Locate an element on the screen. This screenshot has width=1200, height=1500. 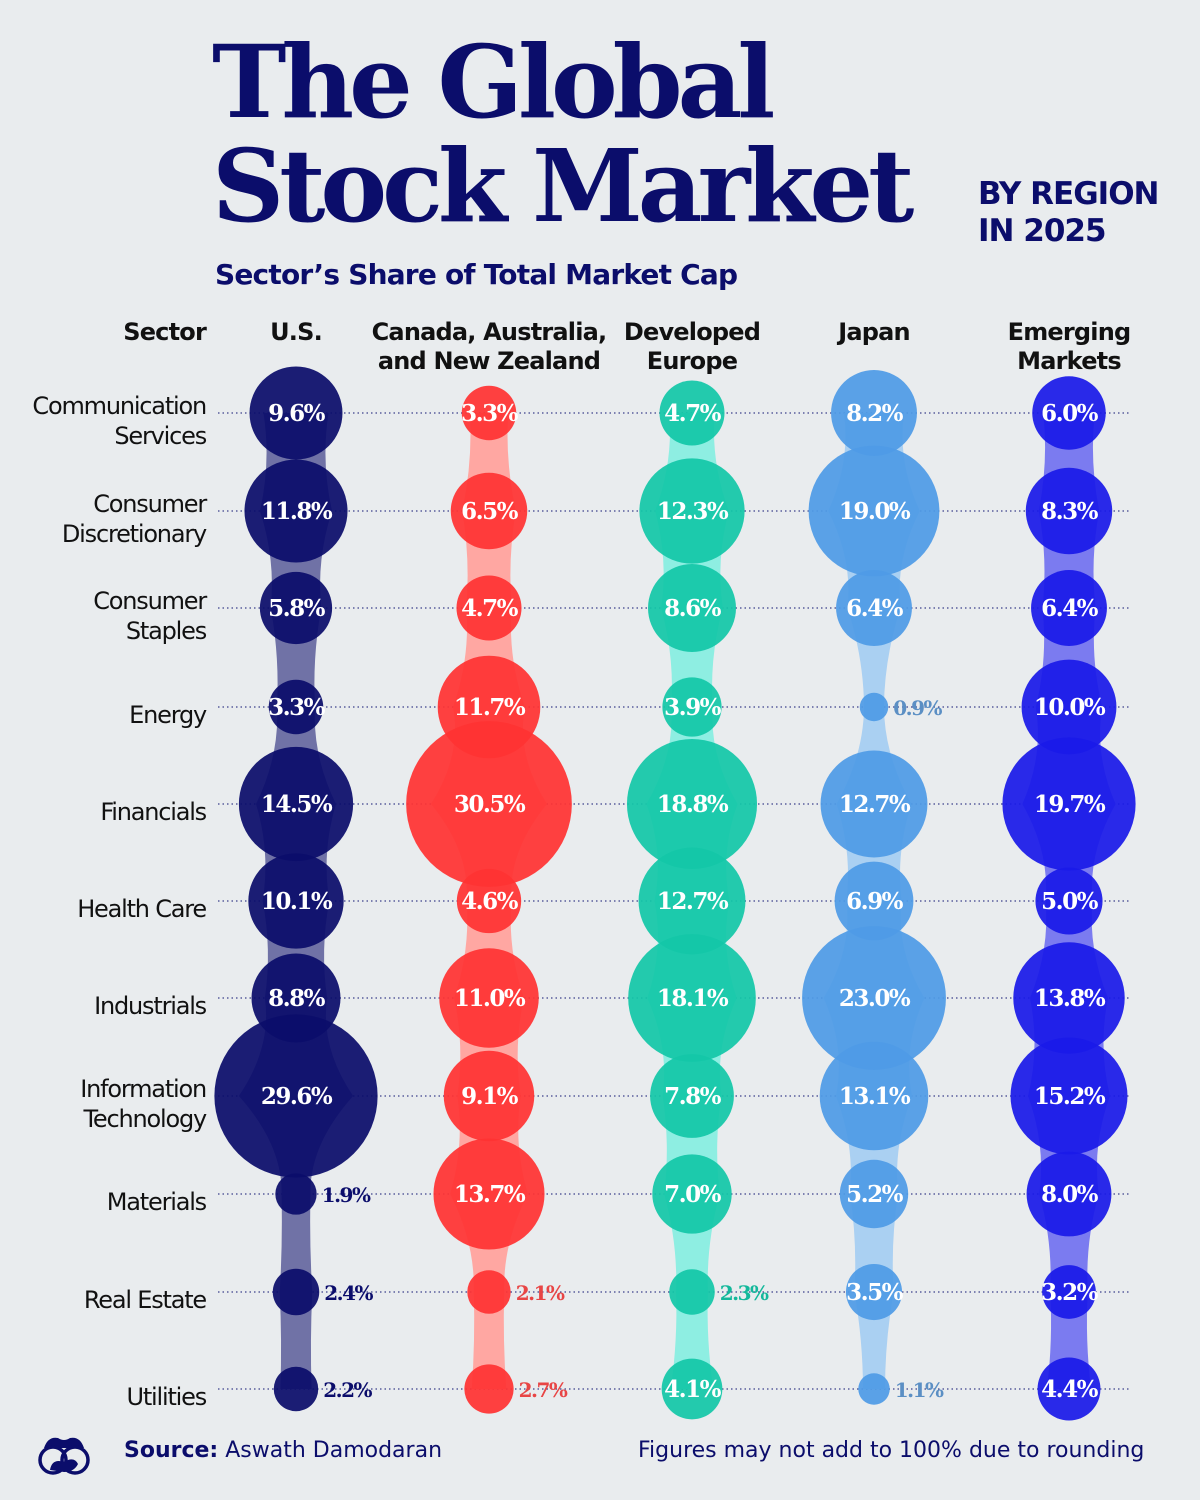
value-label: 4.6% is located at coordinates (490, 901).